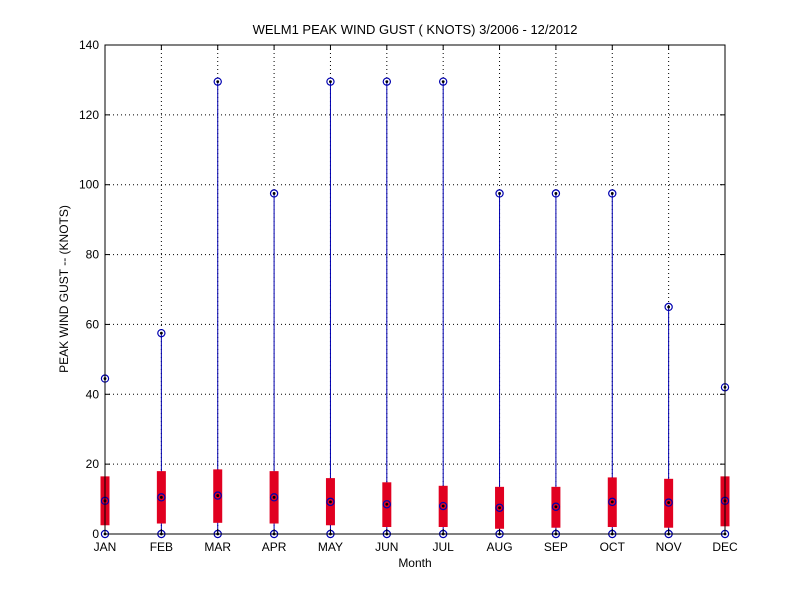 This screenshot has width=800, height=600. I want to click on max-marker-nov, so click(668, 307).